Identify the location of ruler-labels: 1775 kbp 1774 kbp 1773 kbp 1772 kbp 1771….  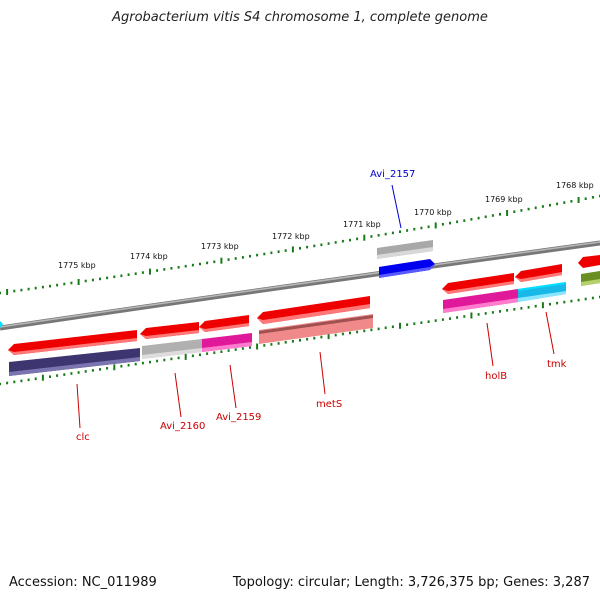
(326, 225).